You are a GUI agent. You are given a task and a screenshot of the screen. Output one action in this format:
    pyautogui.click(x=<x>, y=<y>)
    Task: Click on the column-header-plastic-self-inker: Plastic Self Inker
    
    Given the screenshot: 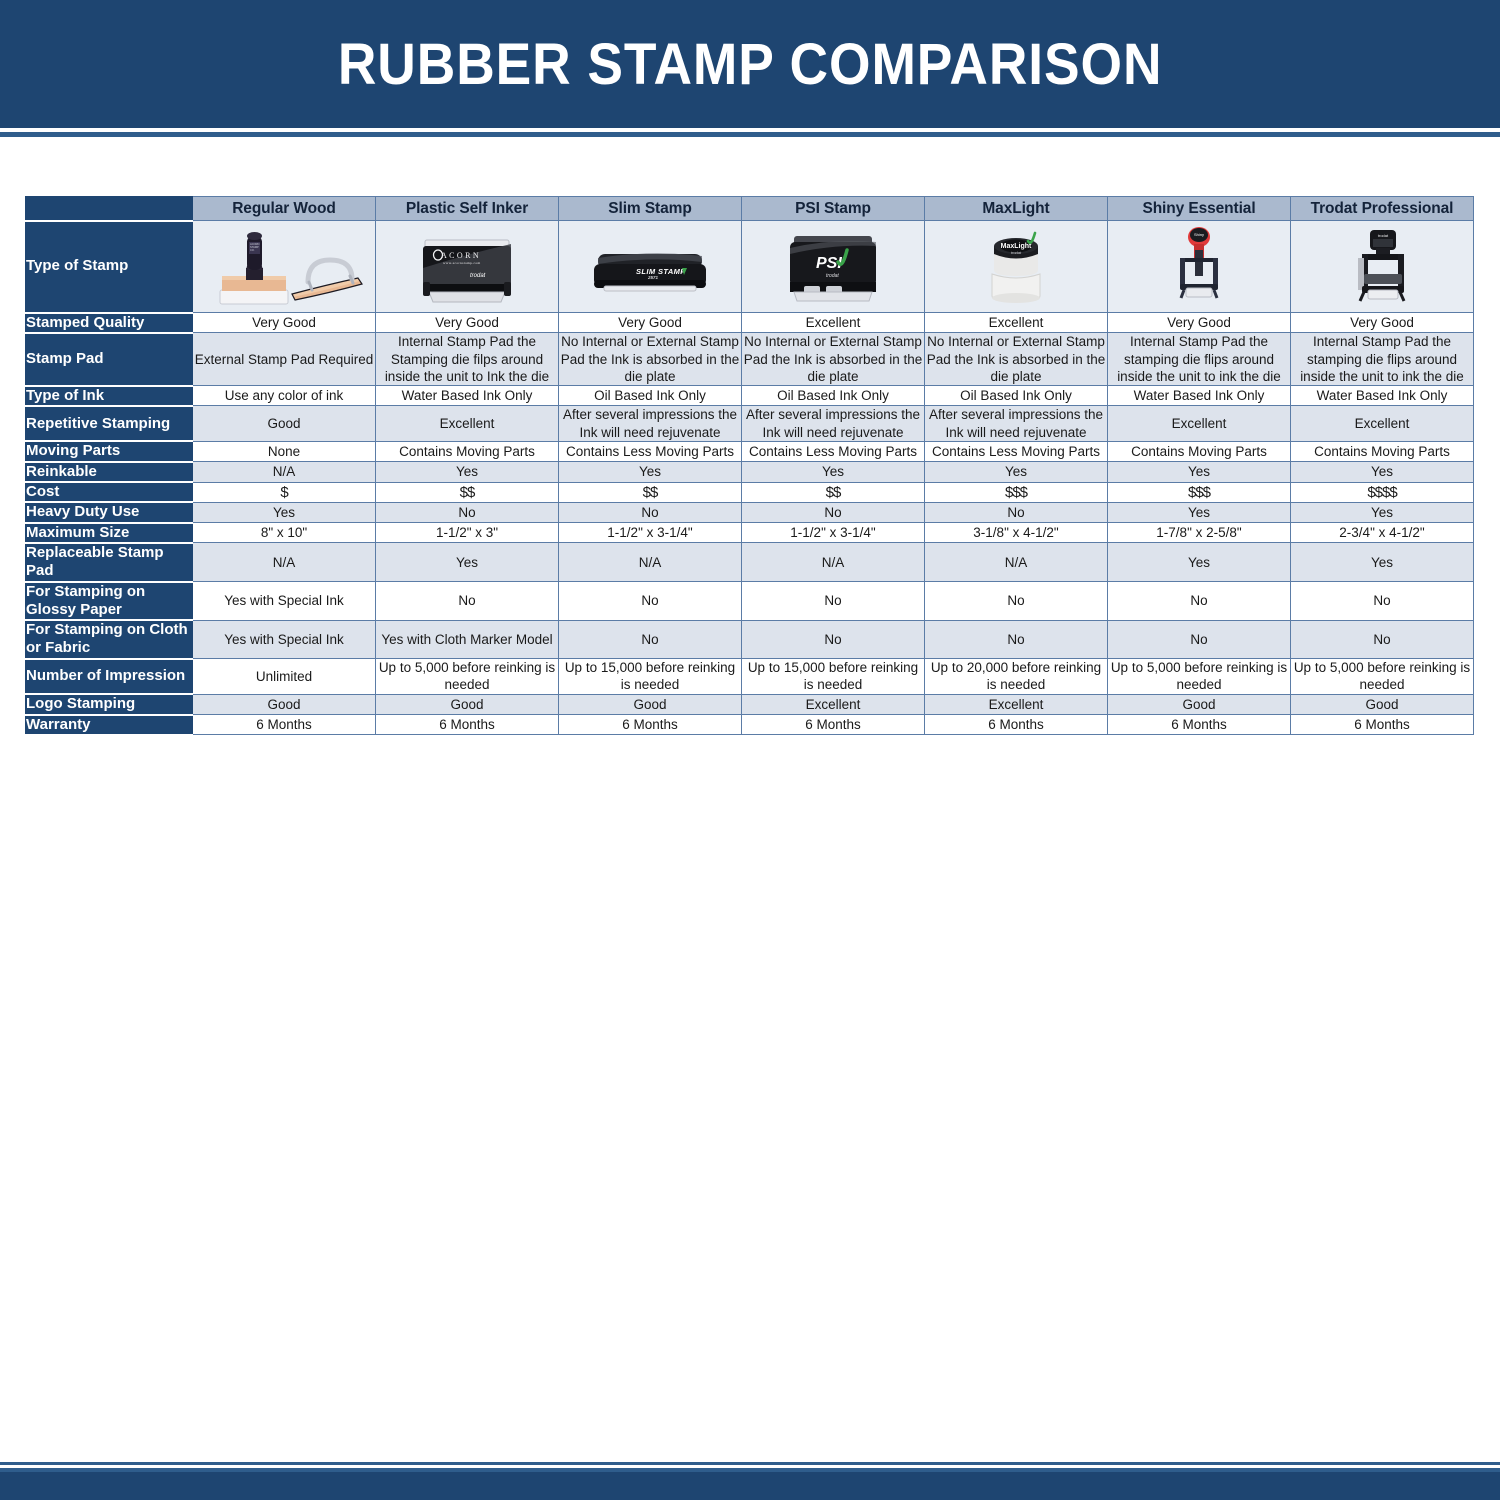 What is the action you would take?
    pyautogui.click(x=467, y=208)
    